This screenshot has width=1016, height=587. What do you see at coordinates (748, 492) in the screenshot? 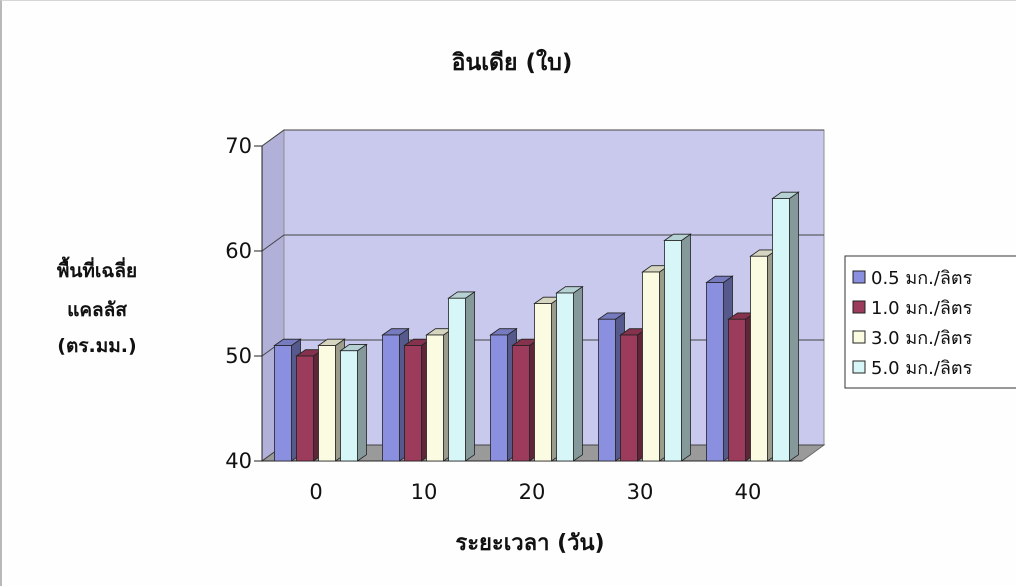
I see `x-tick-label: 40` at bounding box center [748, 492].